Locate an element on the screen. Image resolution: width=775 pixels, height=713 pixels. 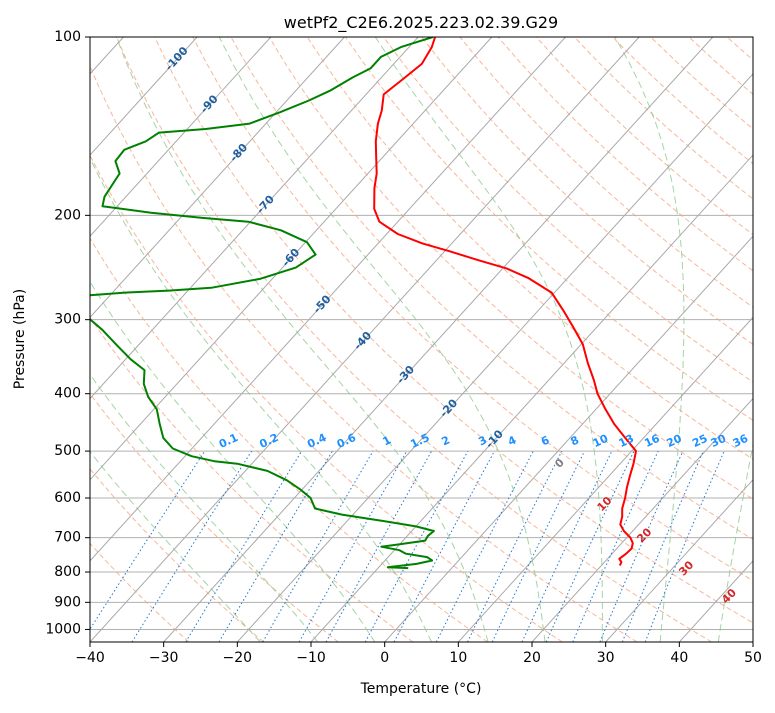
y-tick-label: 900 is located at coordinates (67, 602).